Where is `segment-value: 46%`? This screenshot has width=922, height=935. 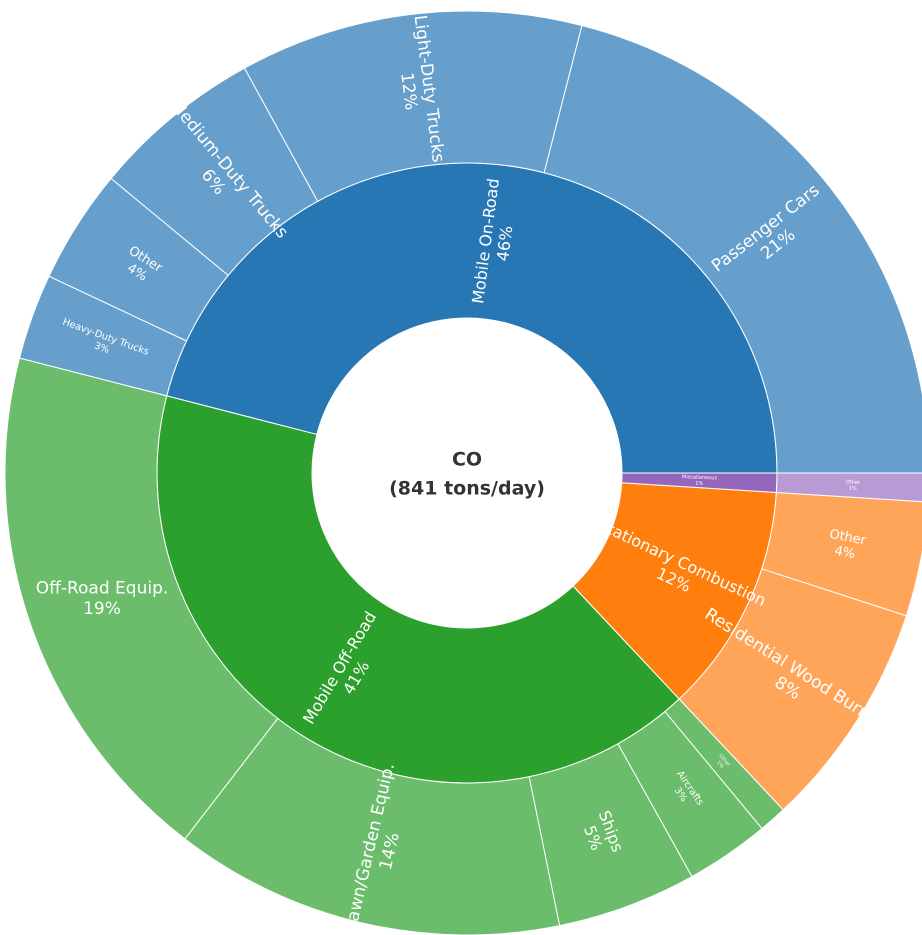 segment-value: 46% is located at coordinates (504, 244).